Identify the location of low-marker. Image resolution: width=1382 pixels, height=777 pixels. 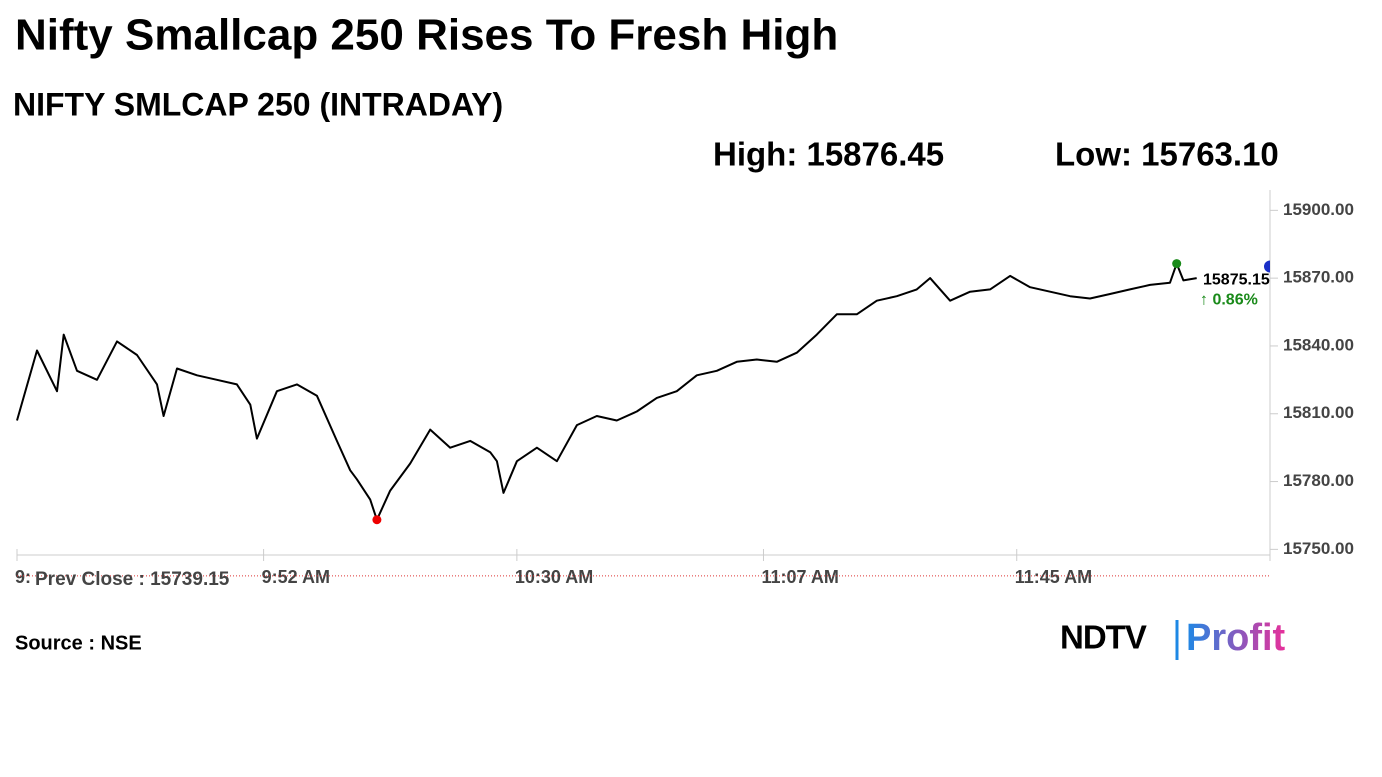
(377, 520).